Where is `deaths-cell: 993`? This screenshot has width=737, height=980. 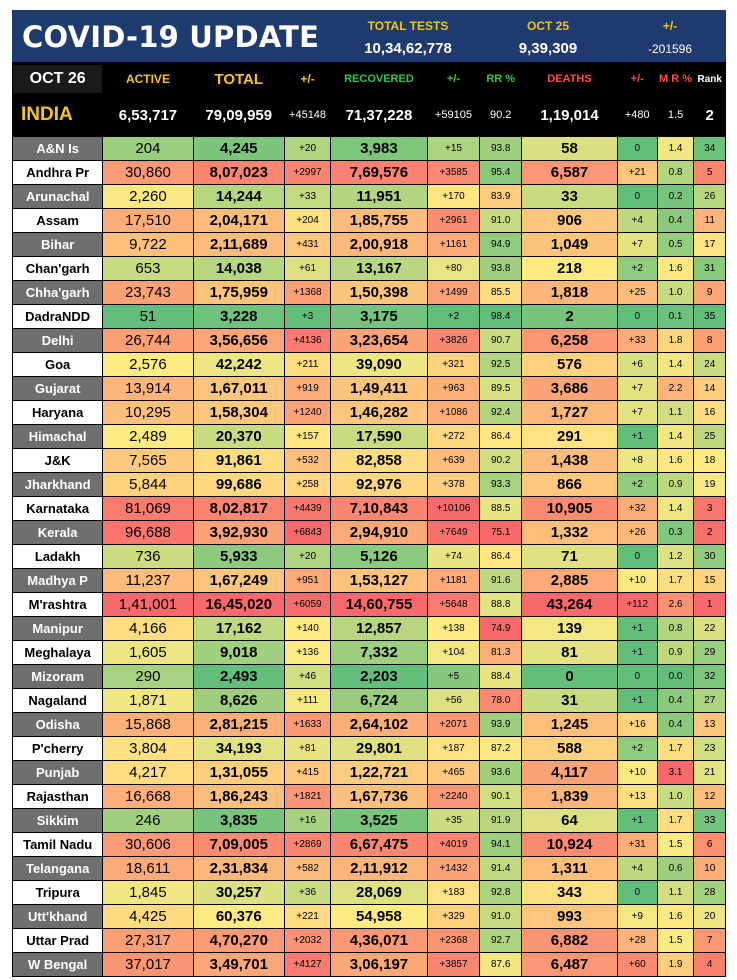
deaths-cell: 993 is located at coordinates (569, 916).